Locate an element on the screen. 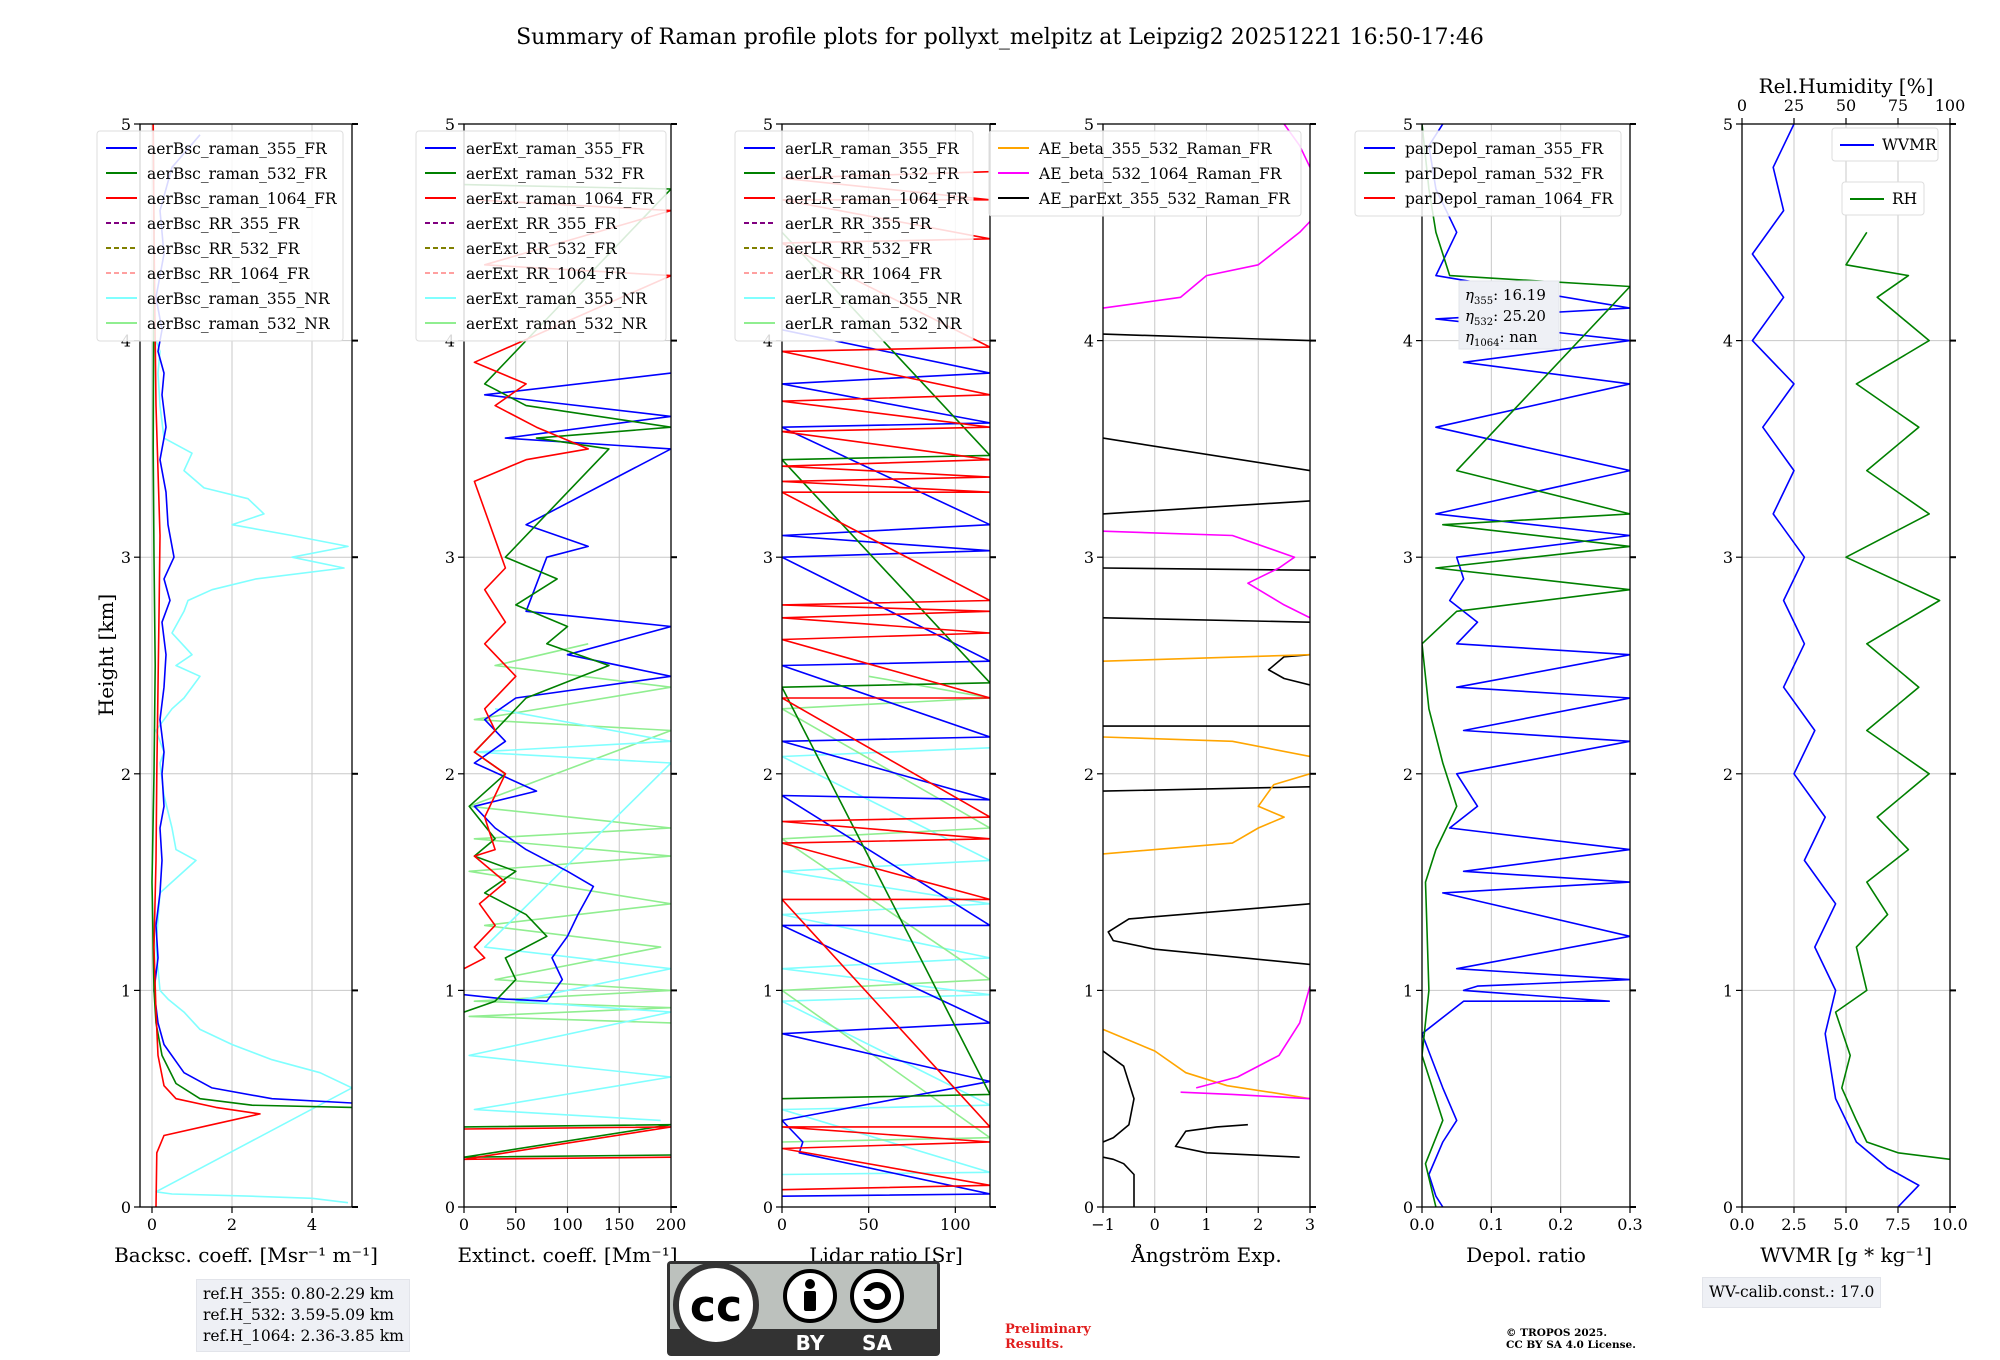  legend-label: aerLR_raman_355_FR is located at coordinates (872, 149).